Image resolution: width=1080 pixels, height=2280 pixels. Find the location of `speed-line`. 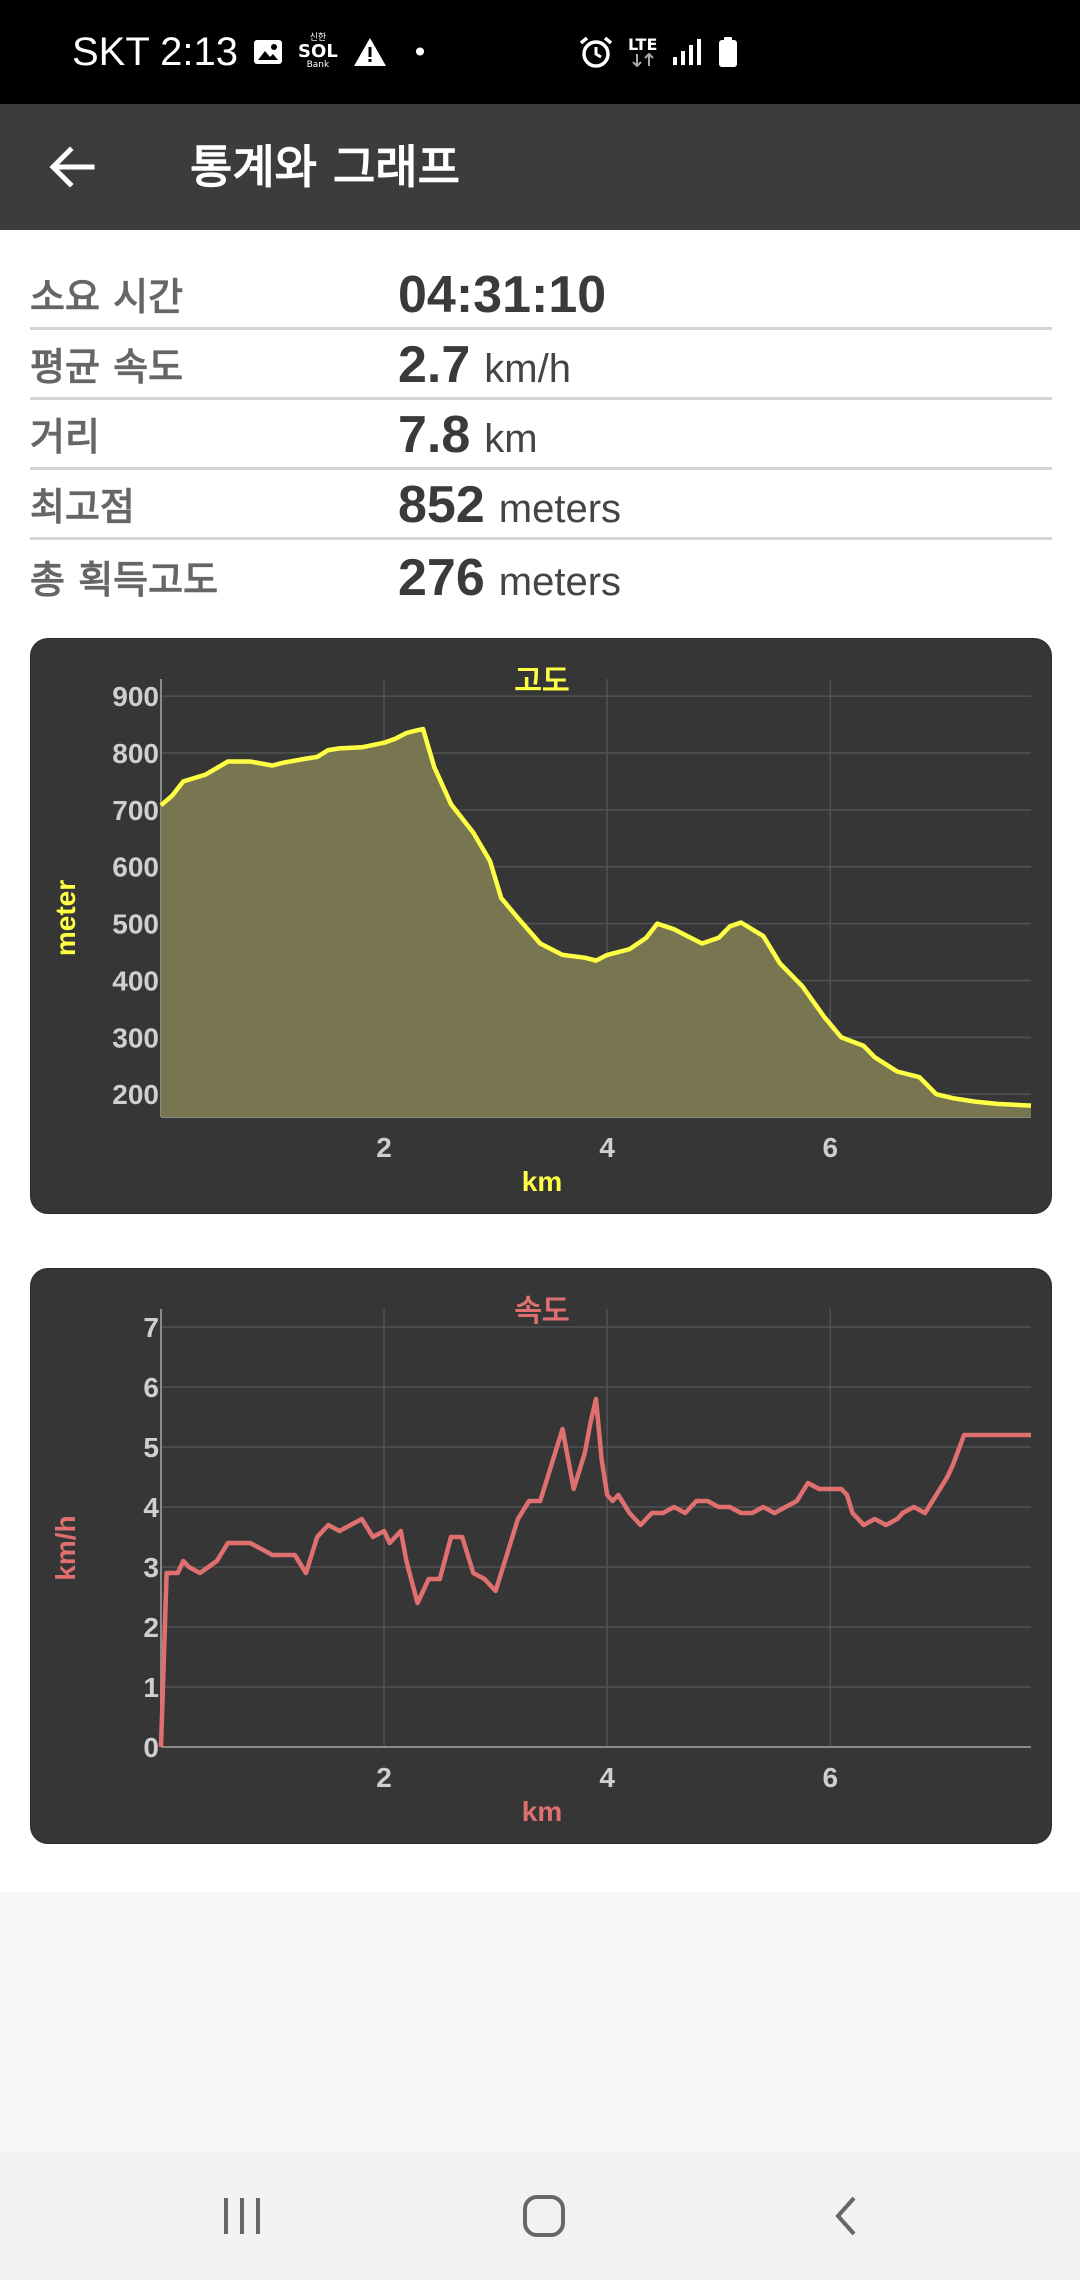

speed-line is located at coordinates (594, 1572).